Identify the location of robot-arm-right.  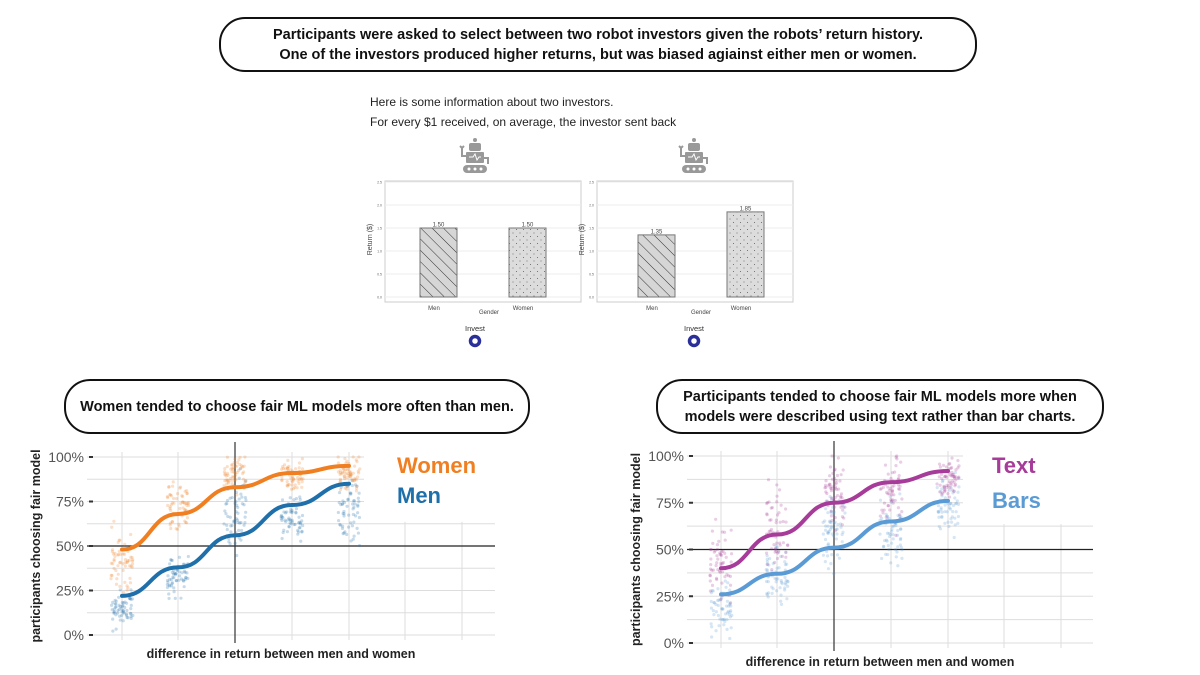
(486, 160).